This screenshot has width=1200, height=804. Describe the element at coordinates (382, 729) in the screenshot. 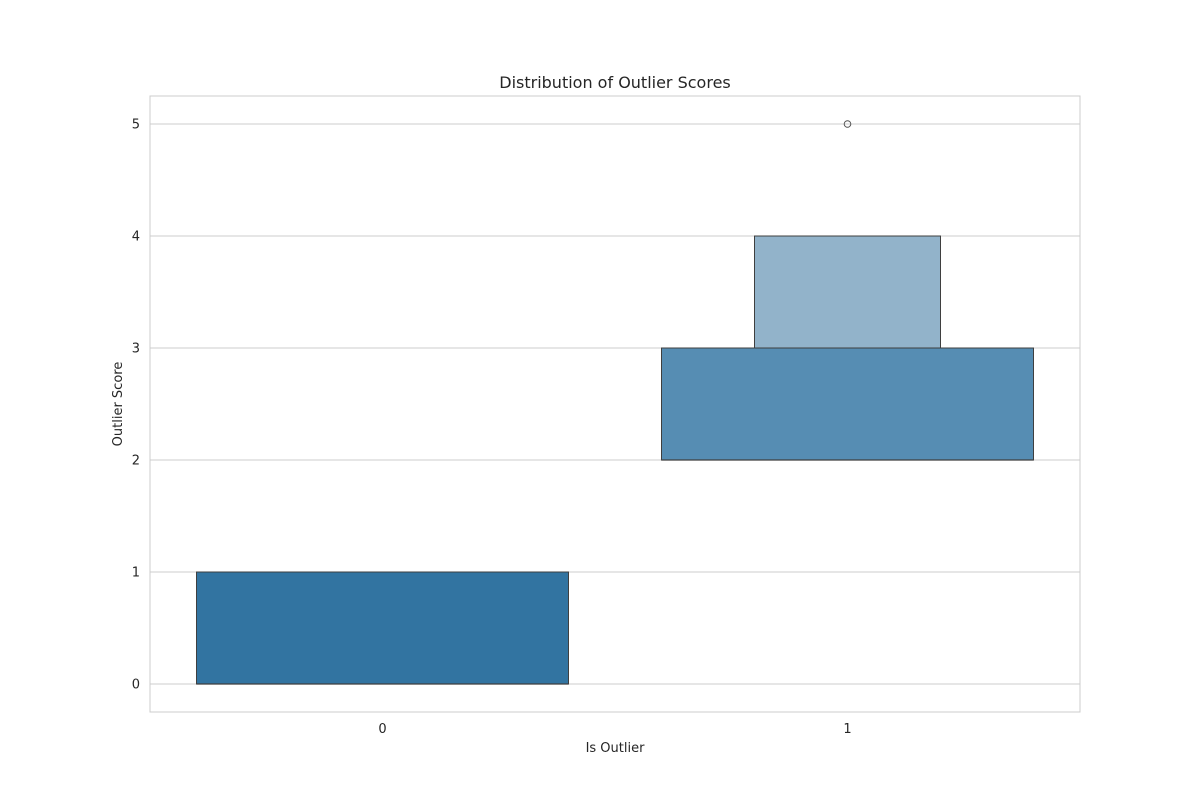

I see `x-tick-label: 0` at that location.